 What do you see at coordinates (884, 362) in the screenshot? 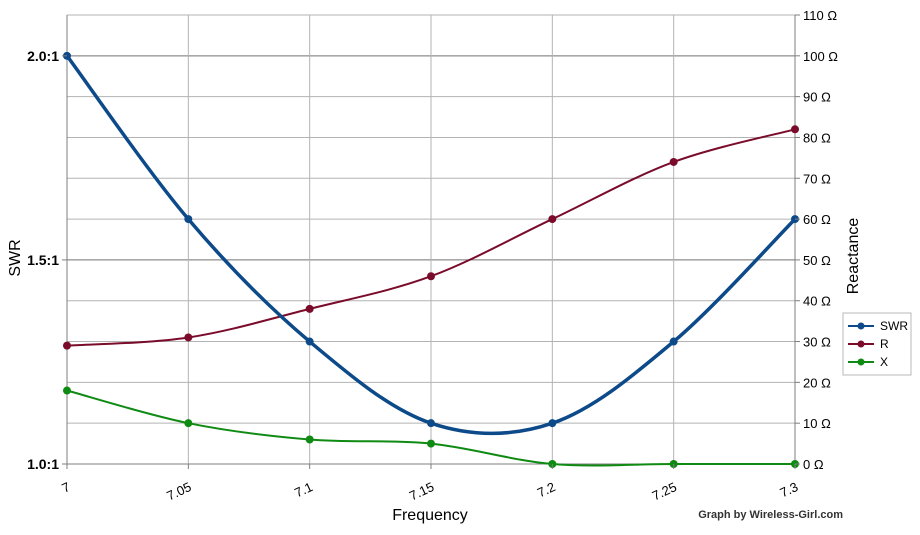
I see `legend-label-x: X` at bounding box center [884, 362].